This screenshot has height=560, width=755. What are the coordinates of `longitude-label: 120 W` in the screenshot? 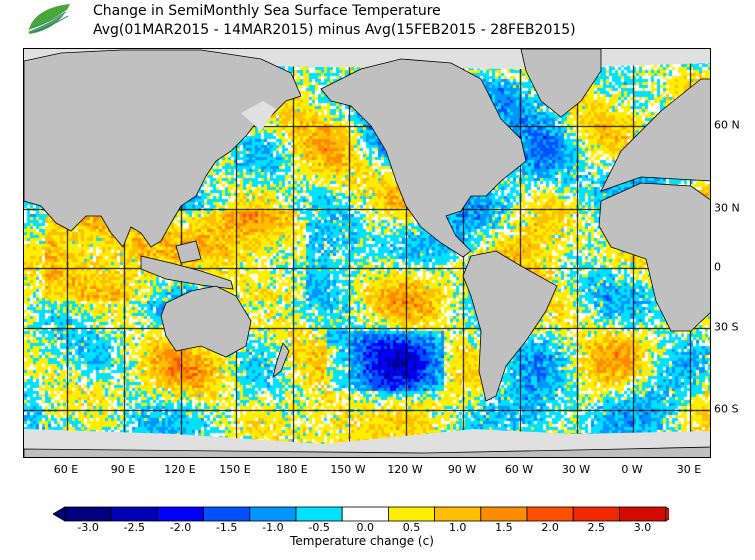 It's located at (405, 469).